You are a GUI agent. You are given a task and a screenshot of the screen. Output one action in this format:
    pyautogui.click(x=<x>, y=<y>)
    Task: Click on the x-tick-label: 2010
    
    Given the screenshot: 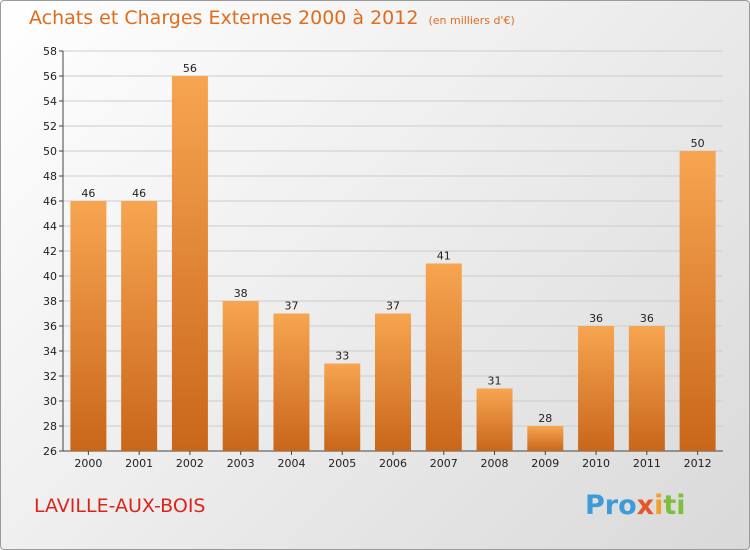 What is the action you would take?
    pyautogui.click(x=596, y=463)
    